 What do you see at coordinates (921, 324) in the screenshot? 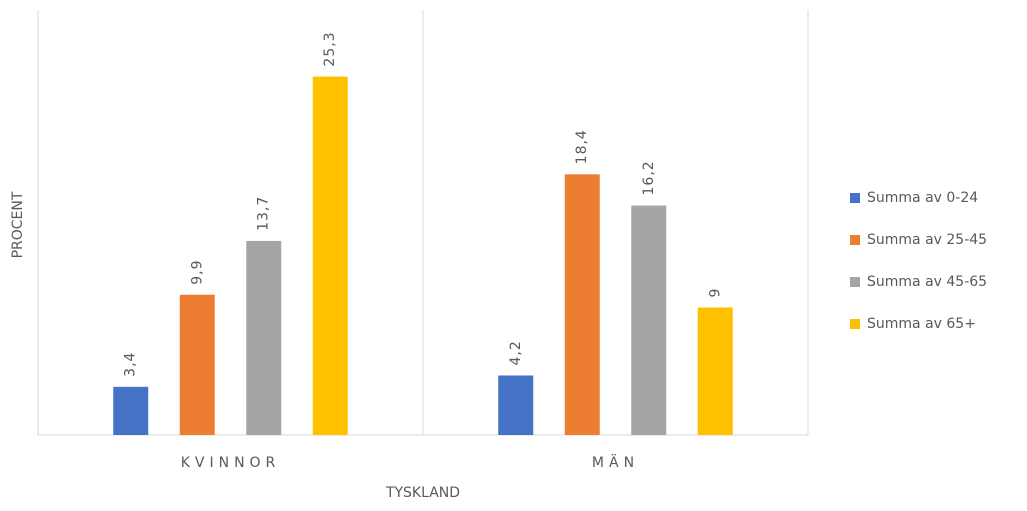
I see `legend-label: Summa av 65+` at bounding box center [921, 324].